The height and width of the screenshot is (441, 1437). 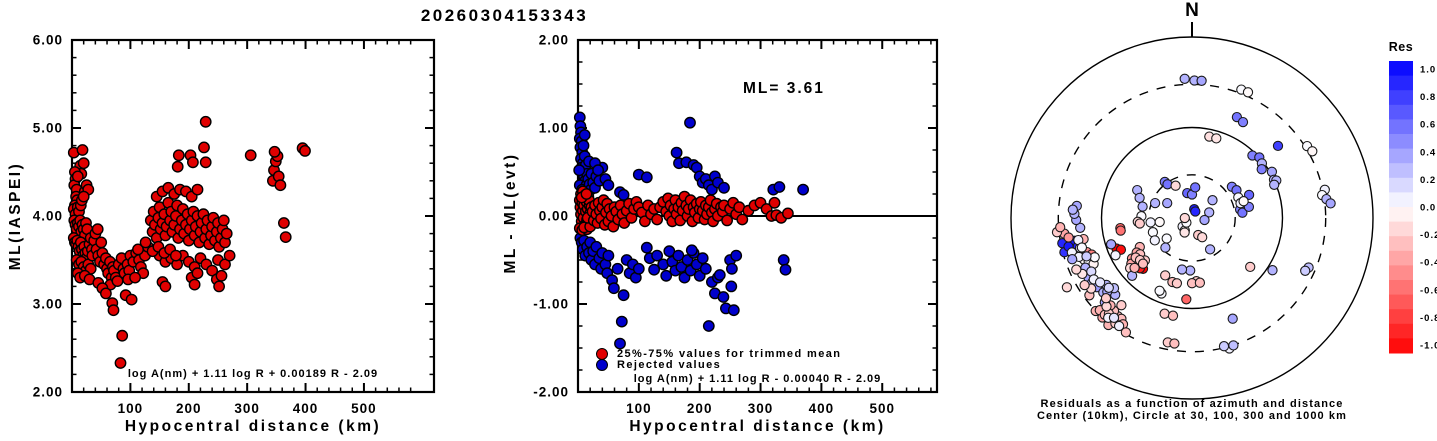 What do you see at coordinates (1428, 180) in the screenshot?
I see `svg-text: 0.2` at bounding box center [1428, 180].